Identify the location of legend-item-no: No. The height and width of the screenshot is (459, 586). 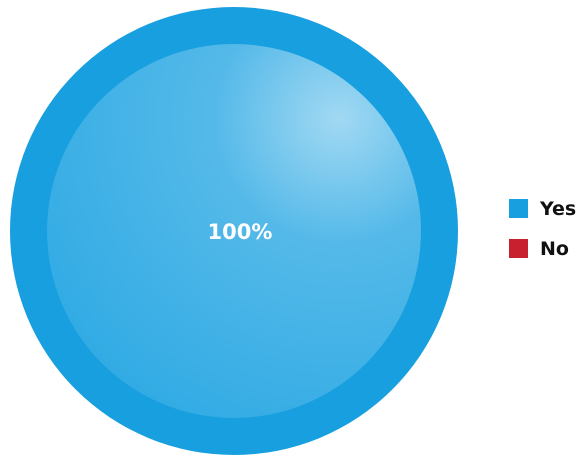
(542, 248).